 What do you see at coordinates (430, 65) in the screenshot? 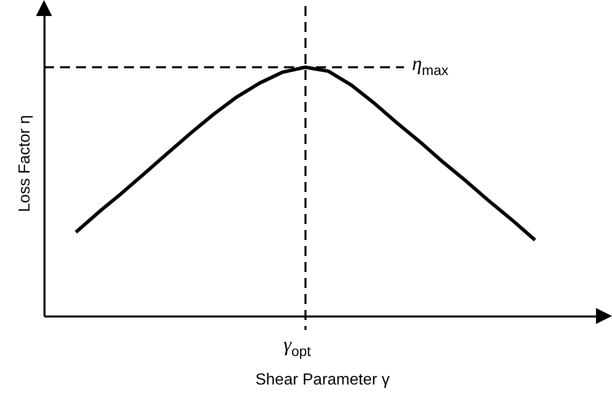
I see `annotation: η$_{max}$` at bounding box center [430, 65].